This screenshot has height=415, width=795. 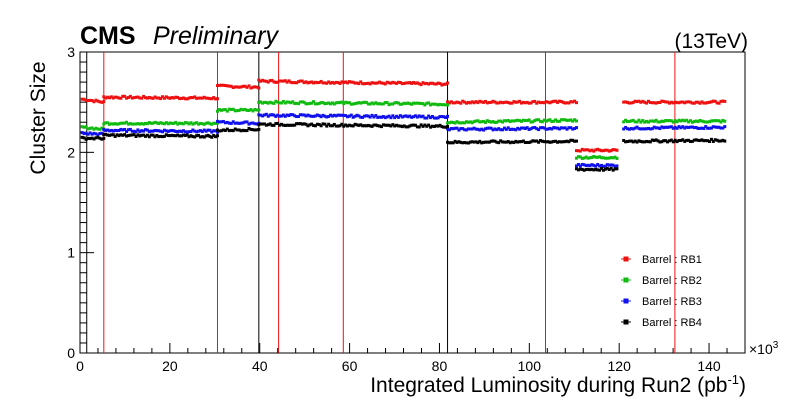 I want to click on x-tick-label: 60, so click(x=350, y=366).